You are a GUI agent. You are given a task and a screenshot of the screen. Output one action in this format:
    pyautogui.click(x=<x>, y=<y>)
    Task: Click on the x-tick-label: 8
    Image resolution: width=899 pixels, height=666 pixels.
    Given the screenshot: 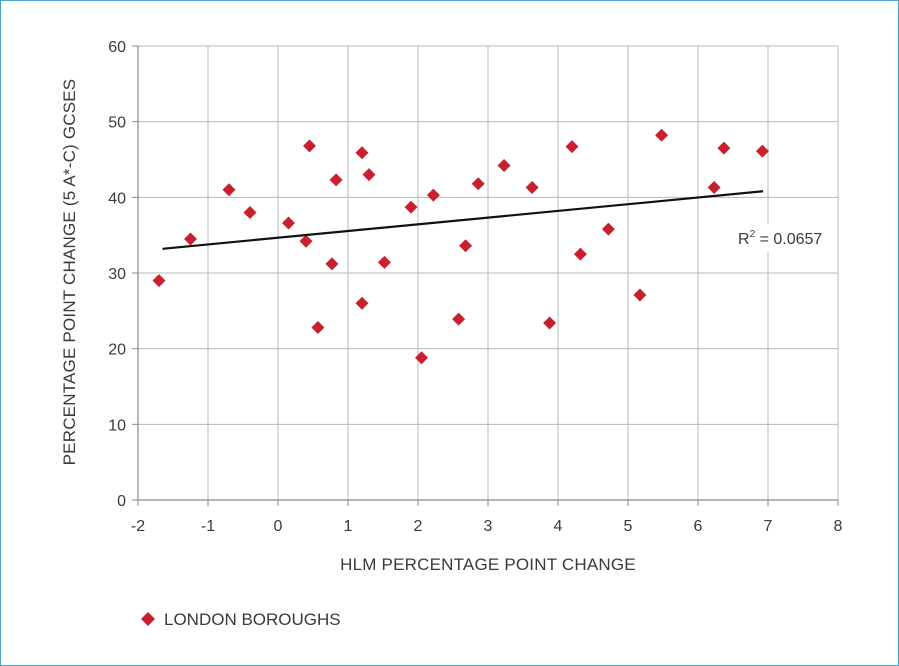 What is the action you would take?
    pyautogui.click(x=838, y=526)
    